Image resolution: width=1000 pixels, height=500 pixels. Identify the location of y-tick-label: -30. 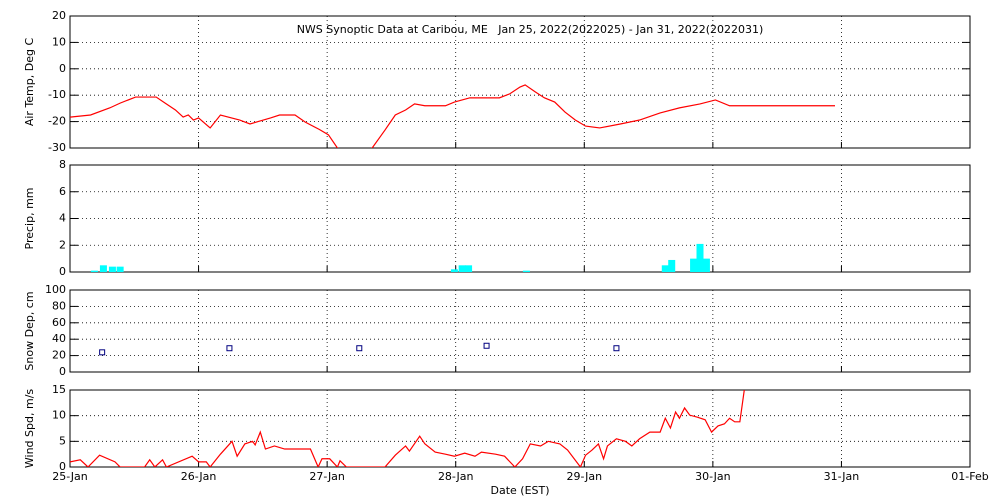
(57, 147).